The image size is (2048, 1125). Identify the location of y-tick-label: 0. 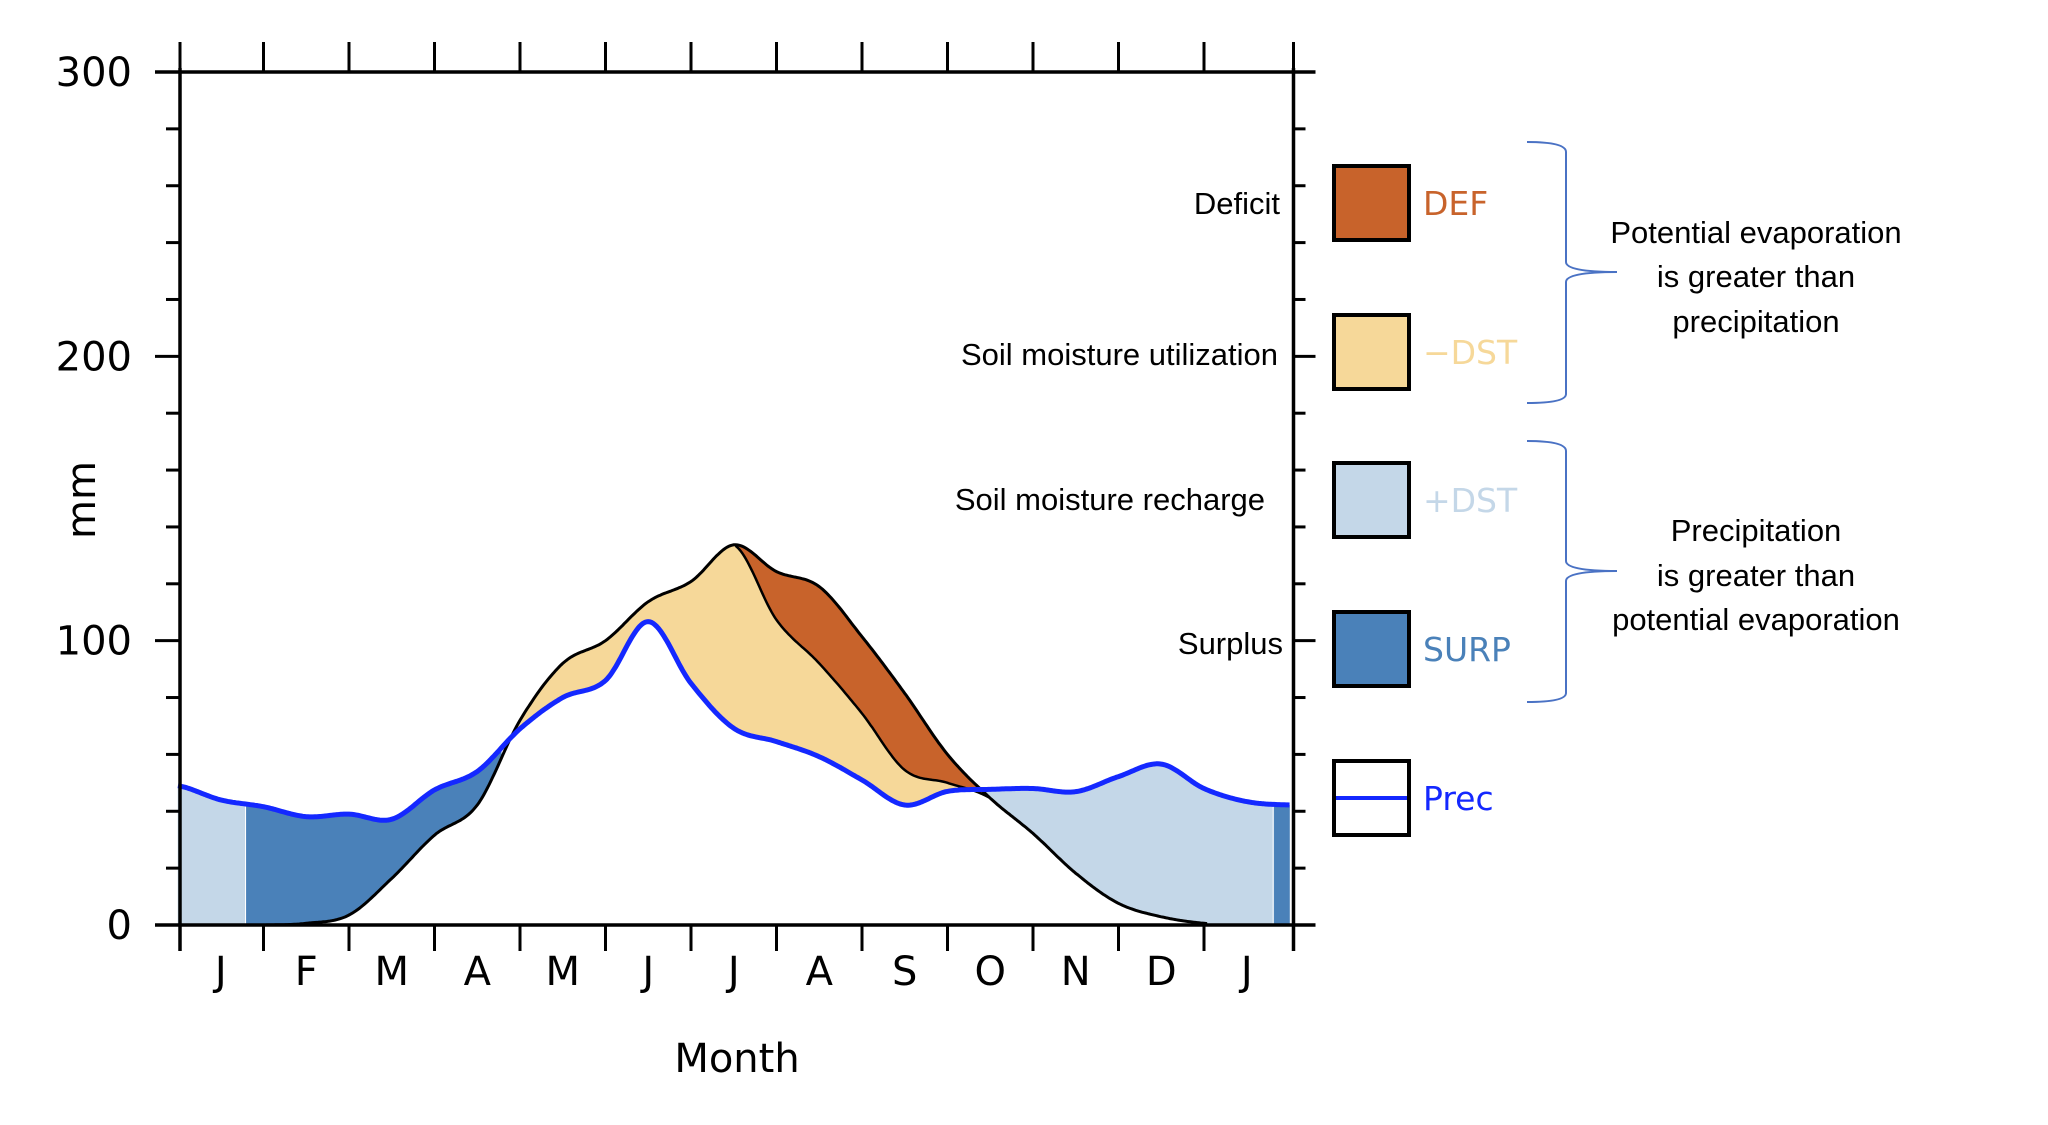
(119, 926).